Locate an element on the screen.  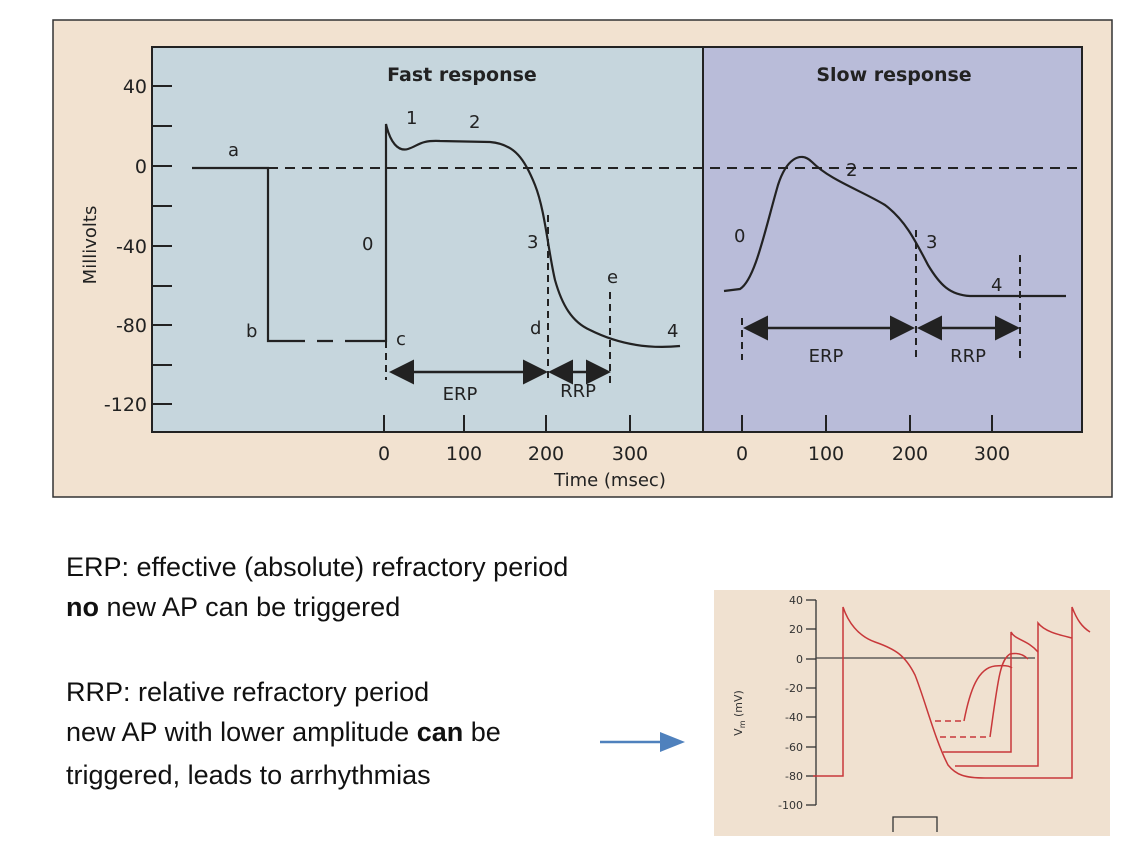
inset-y-tick: 40 is located at coordinates (796, 600).